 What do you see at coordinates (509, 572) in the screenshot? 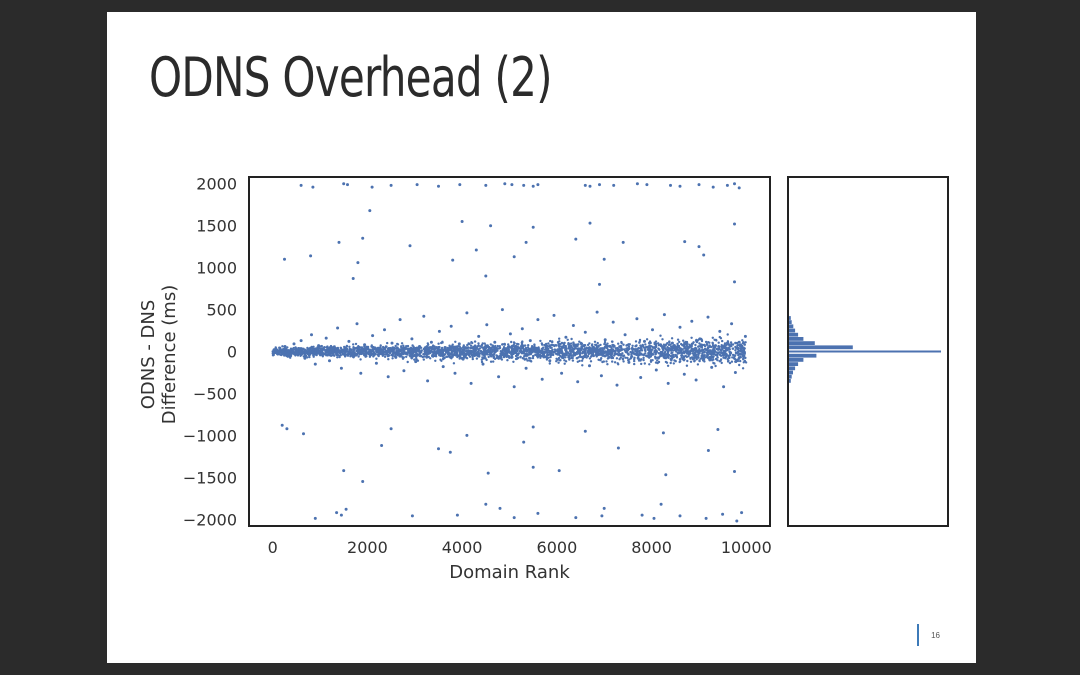
I see `x-axis-label: Domain Rank` at bounding box center [509, 572].